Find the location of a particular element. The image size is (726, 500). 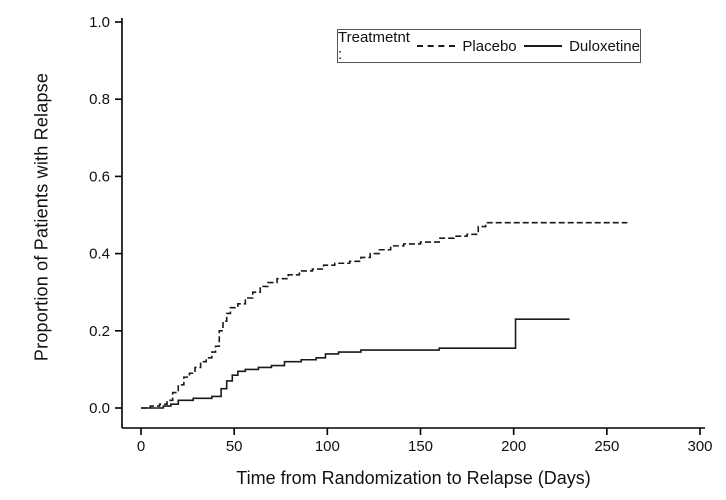

svg-text: 200 is located at coordinates (513, 446).